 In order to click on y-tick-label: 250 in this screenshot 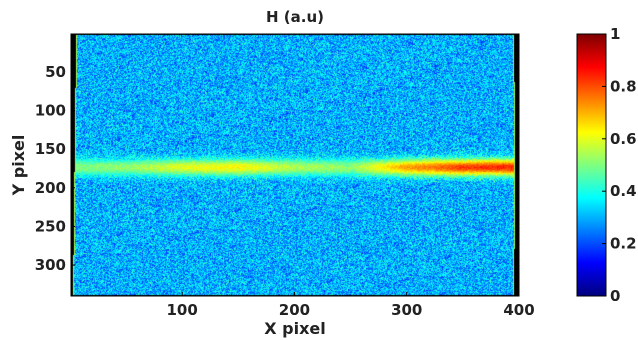, I will do `click(50, 226)`.